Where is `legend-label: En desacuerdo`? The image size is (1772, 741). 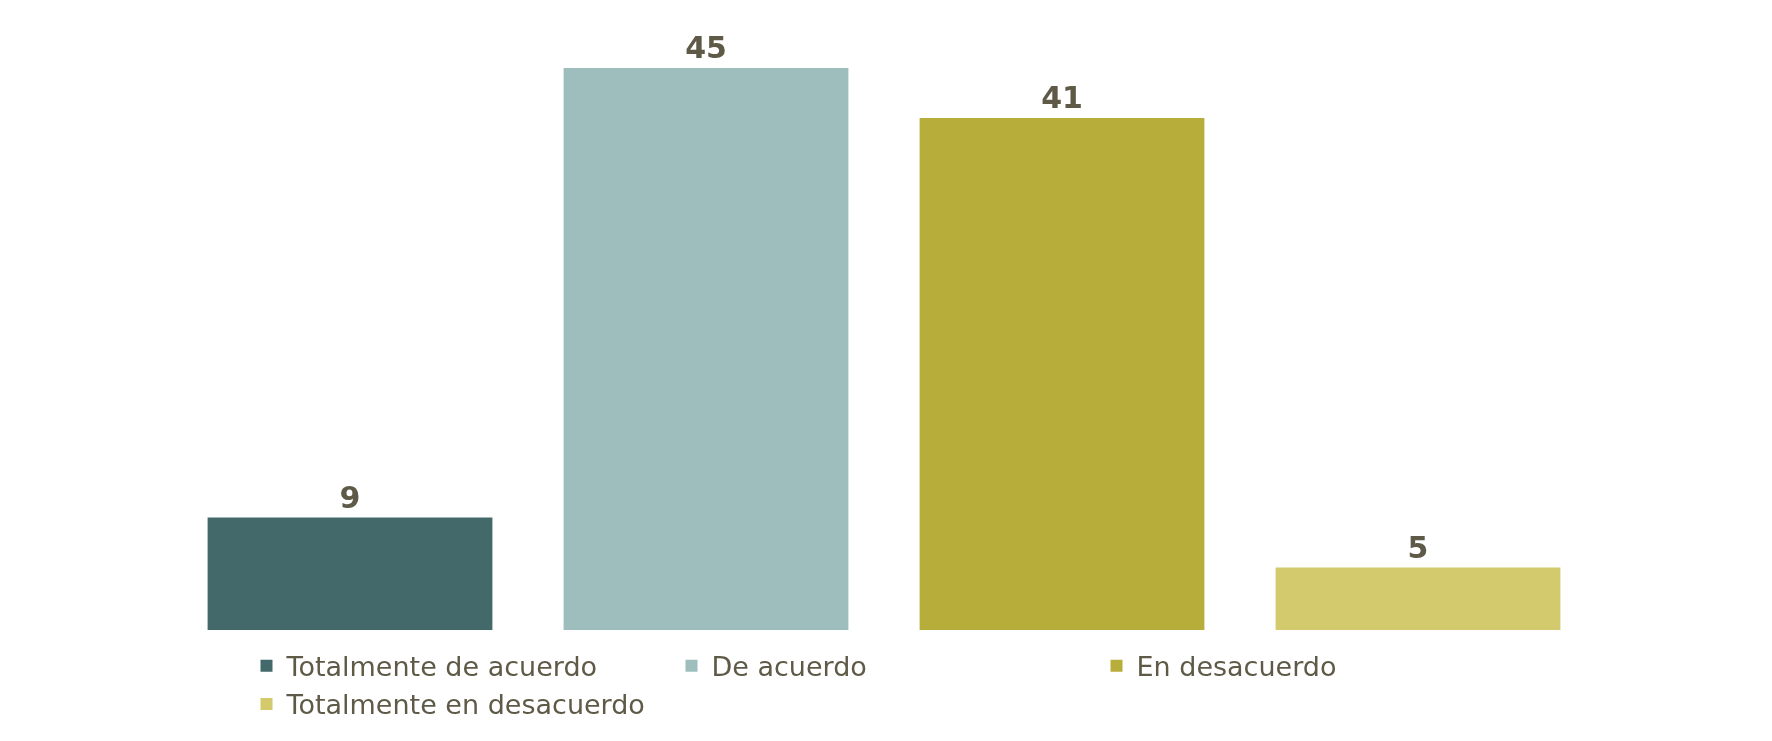
legend-label: En desacuerdo is located at coordinates (1236, 667).